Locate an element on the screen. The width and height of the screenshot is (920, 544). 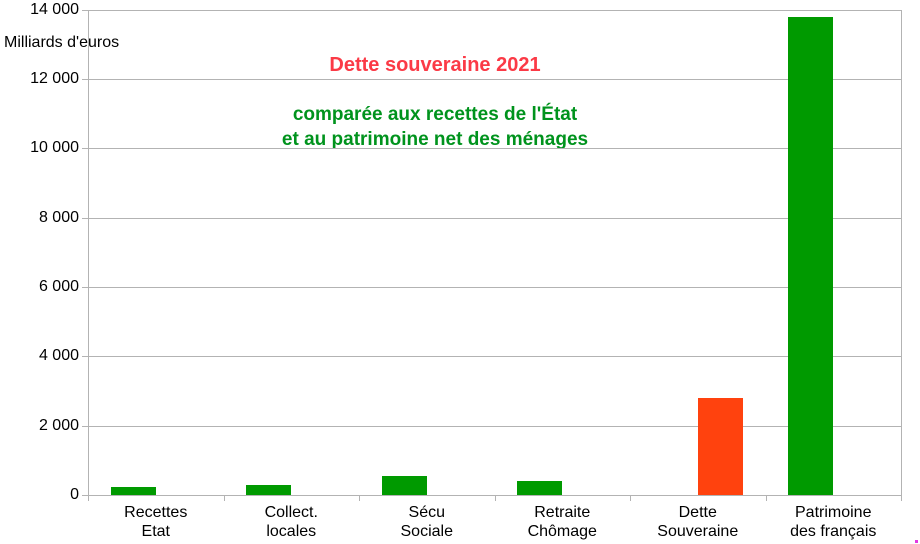
bar-secu-sociale is located at coordinates (404, 485).